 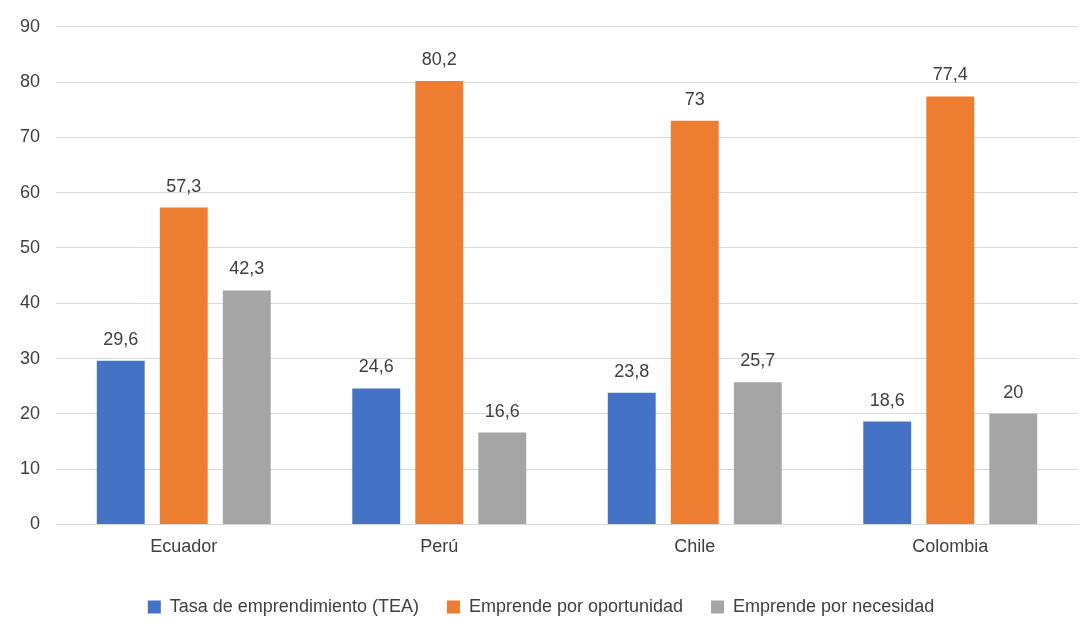 I want to click on y-tick-label: 50, so click(x=30, y=246).